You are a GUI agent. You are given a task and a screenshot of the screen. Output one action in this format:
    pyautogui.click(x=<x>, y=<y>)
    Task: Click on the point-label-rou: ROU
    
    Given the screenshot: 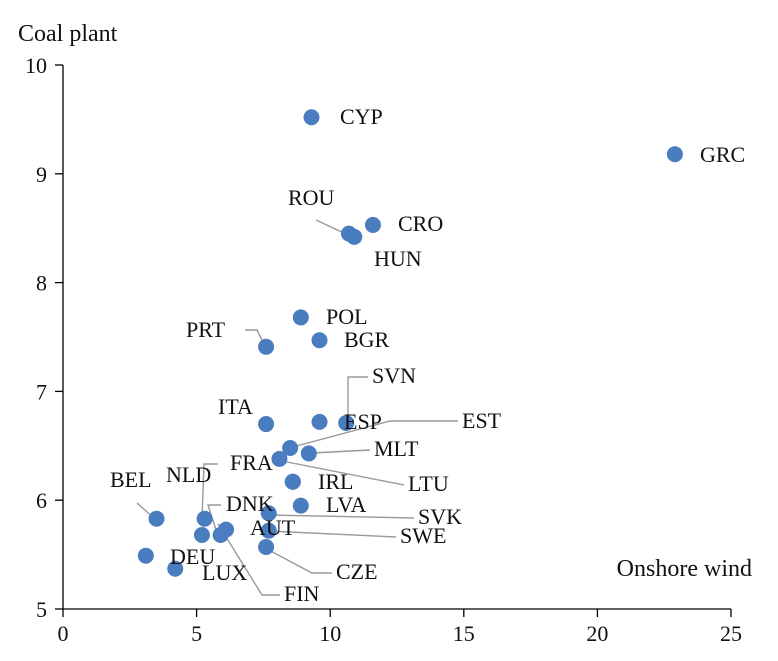 What is the action you would take?
    pyautogui.click(x=311, y=197)
    